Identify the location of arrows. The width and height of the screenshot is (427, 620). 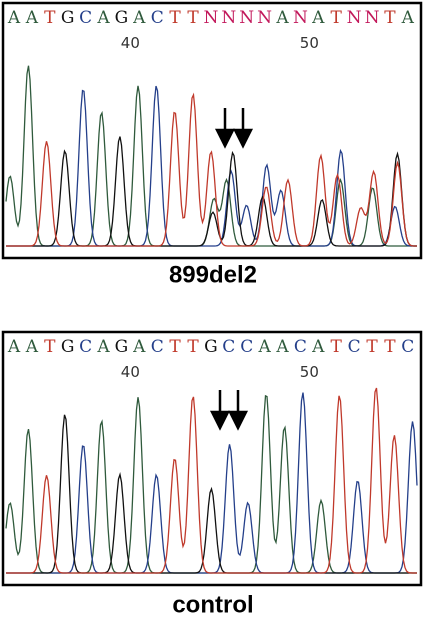
(231, 269).